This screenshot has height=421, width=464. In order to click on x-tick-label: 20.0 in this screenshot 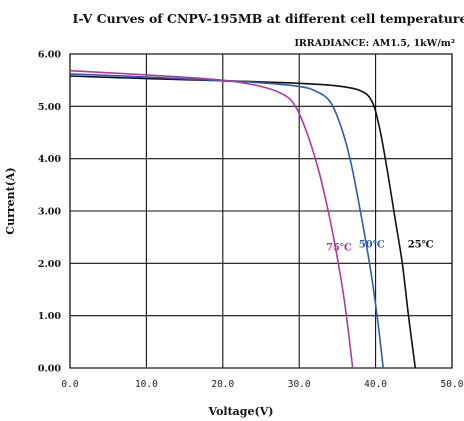, I will do `click(222, 384)`.